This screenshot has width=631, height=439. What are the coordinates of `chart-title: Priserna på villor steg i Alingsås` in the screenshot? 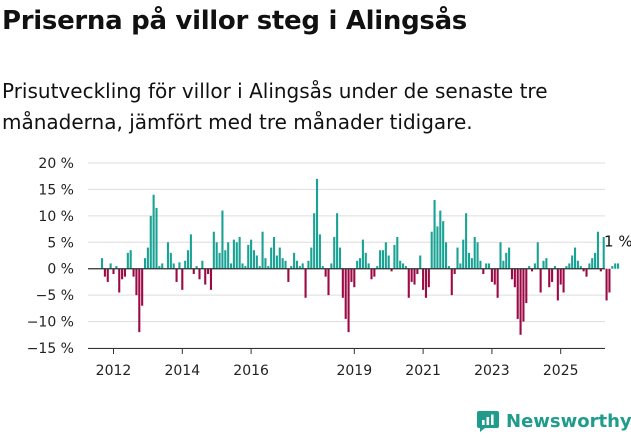 It's located at (234, 21).